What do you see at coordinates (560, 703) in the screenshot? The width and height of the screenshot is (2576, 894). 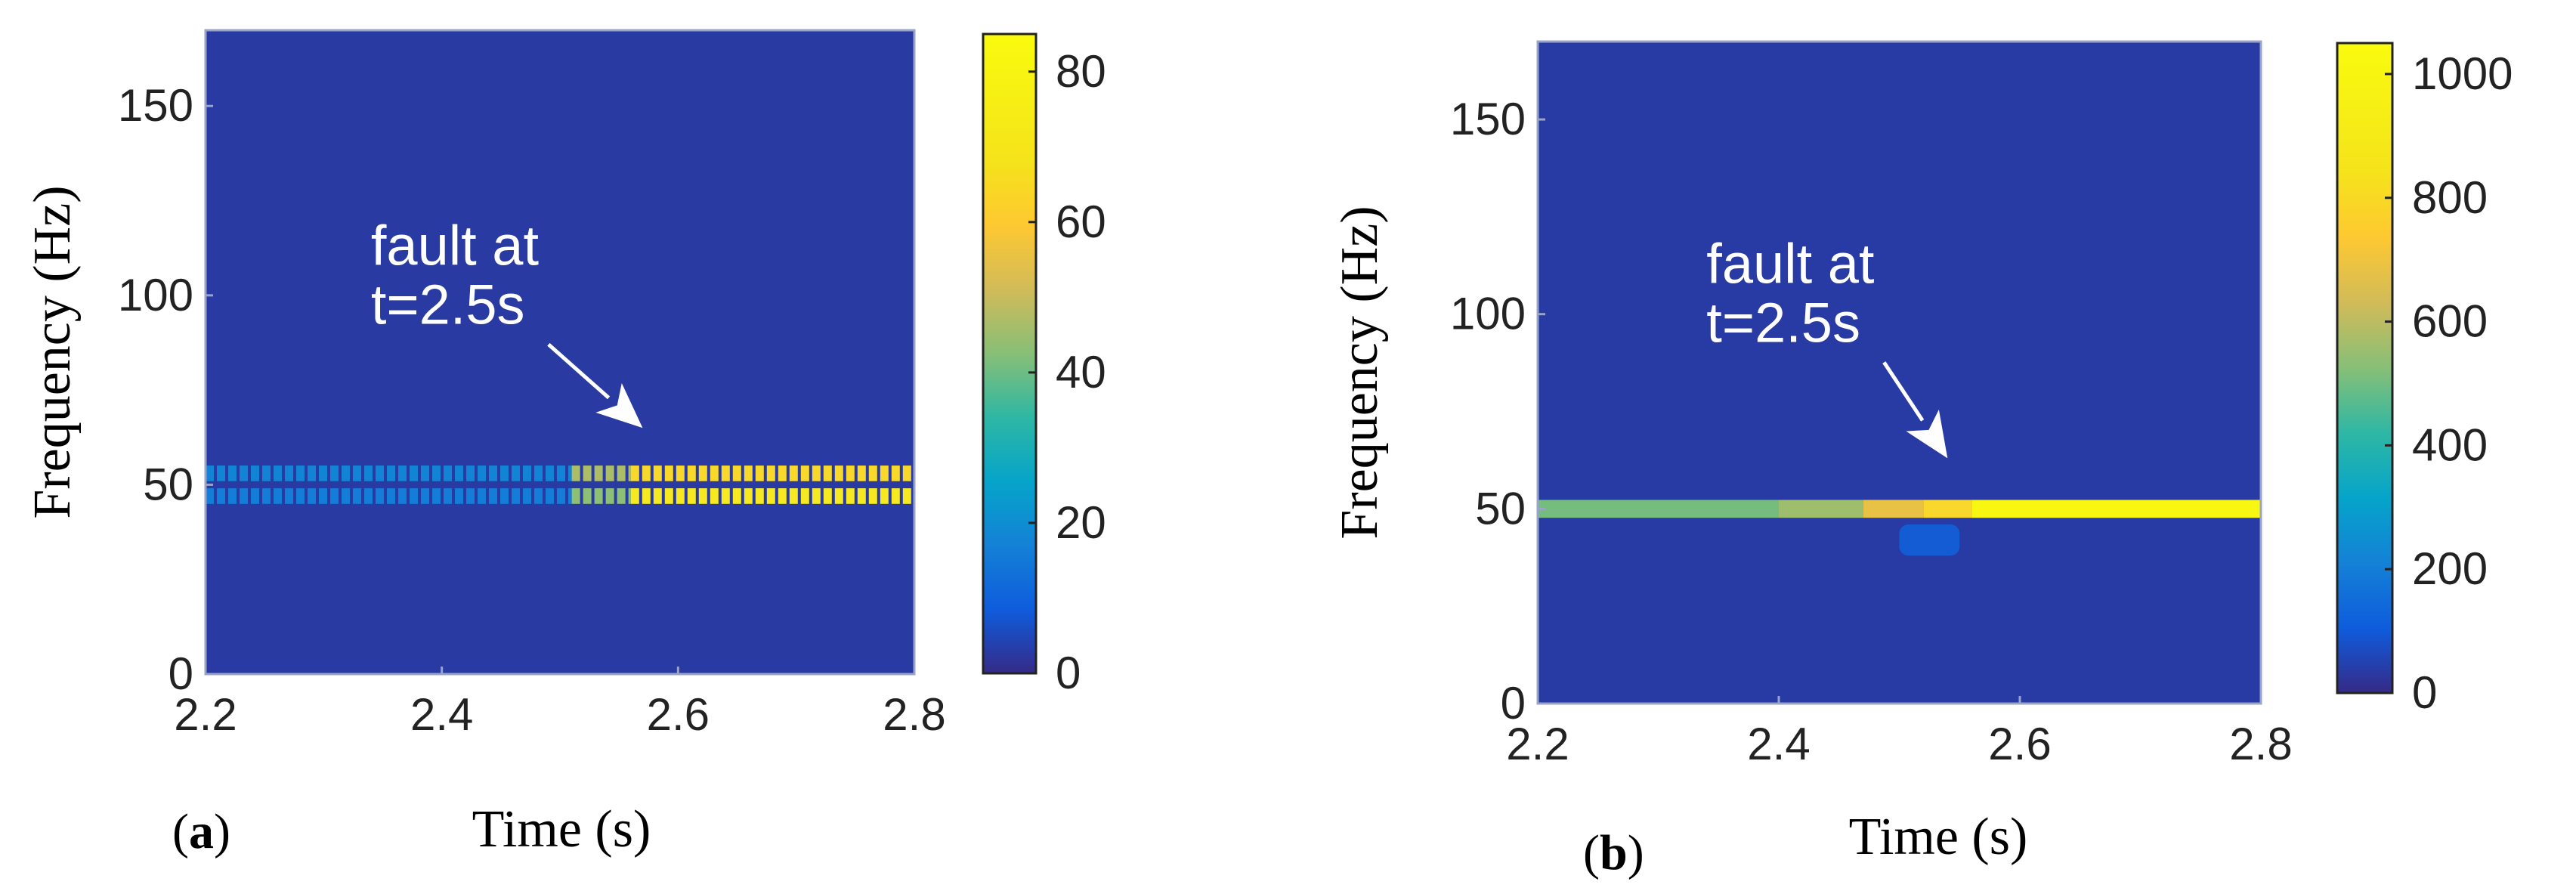 I see `x-ticks-a: 2.2 2.4 2.6 2.8` at bounding box center [560, 703].